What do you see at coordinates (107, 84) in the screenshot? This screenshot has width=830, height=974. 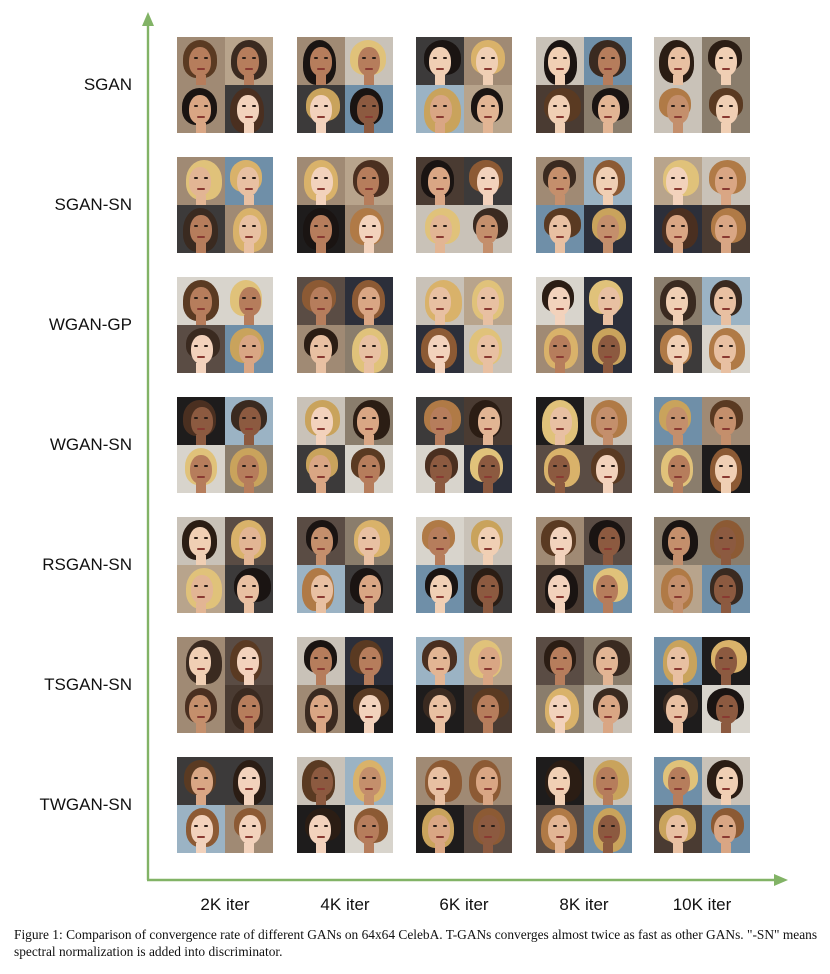 I see `row-label-sgan: SGAN` at bounding box center [107, 84].